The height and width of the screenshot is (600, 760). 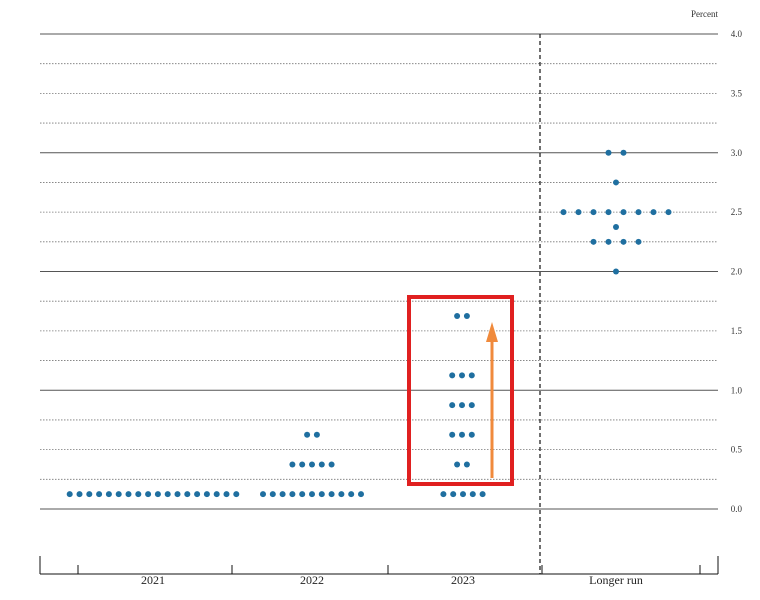 I want to click on x-category-label: 2022, so click(x=312, y=580).